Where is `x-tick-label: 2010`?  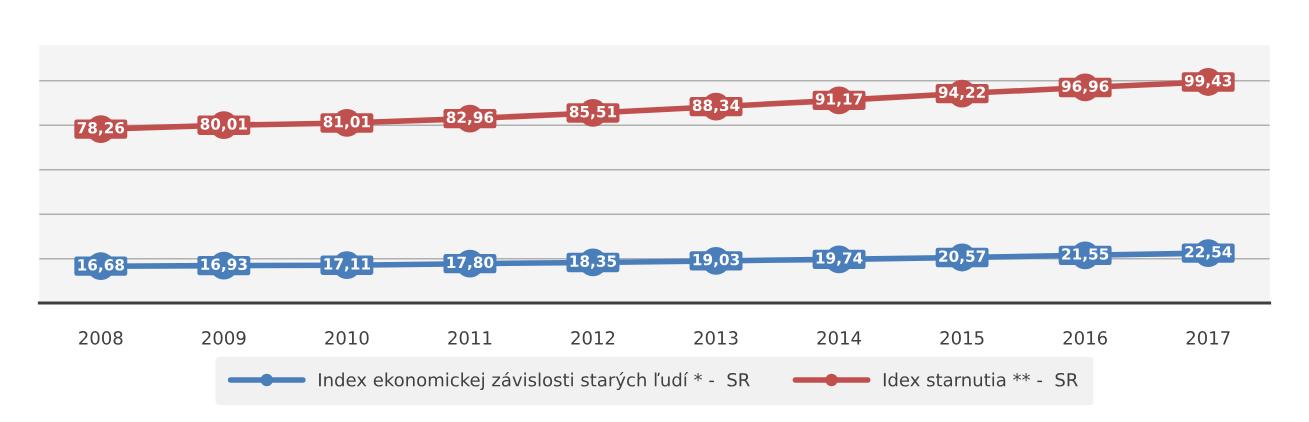 x-tick-label: 2010 is located at coordinates (347, 338).